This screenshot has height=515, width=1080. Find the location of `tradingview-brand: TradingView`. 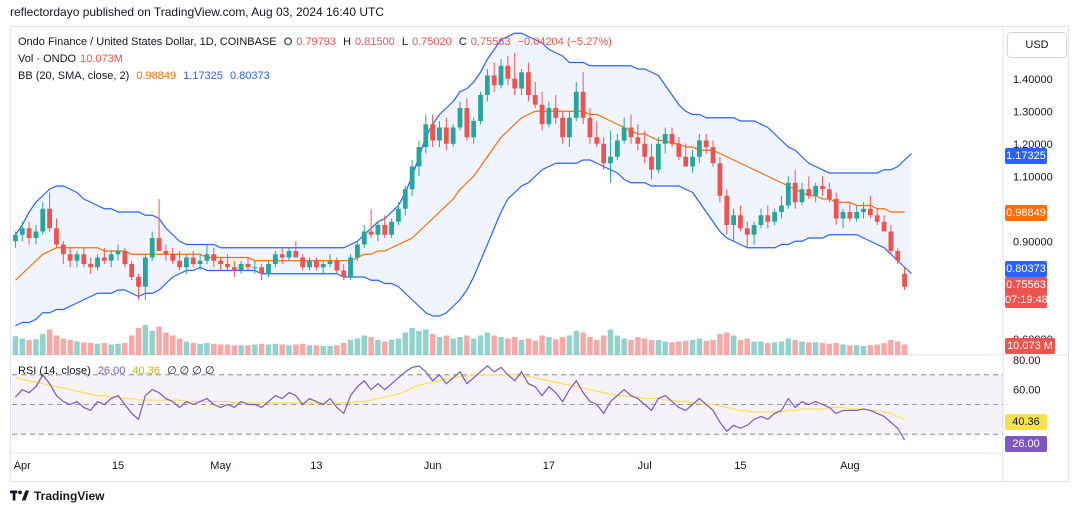

tradingview-brand: TradingView is located at coordinates (57, 496).